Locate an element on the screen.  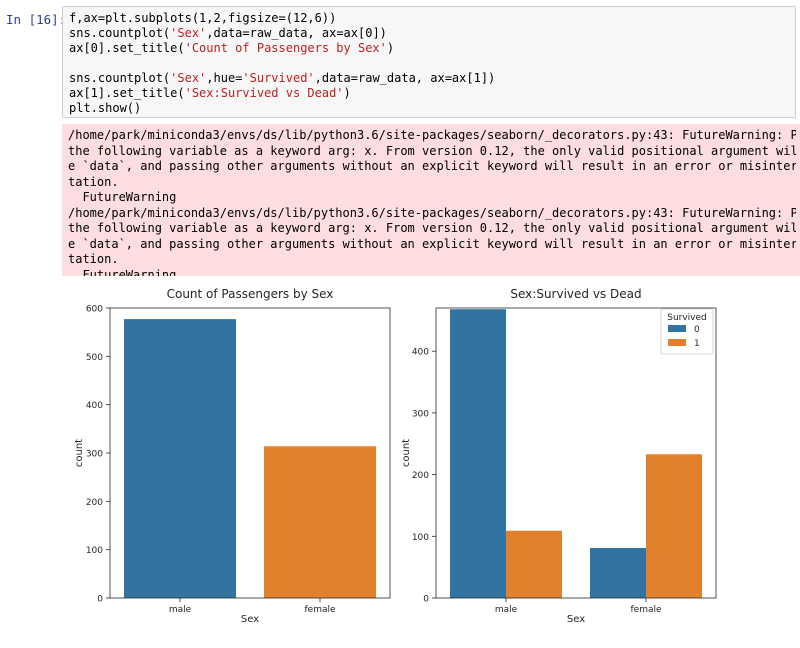
chart-title: Sex:Survived vs Dead is located at coordinates (575, 294).